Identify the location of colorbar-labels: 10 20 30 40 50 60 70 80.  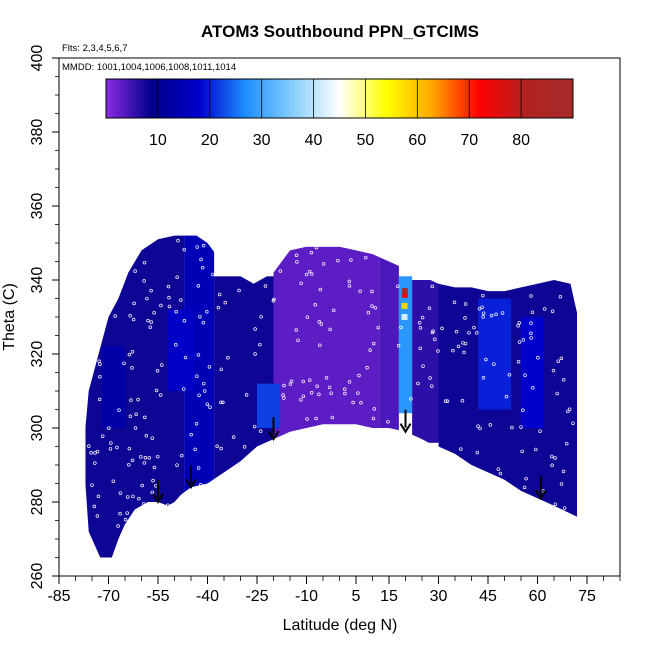
(339, 140).